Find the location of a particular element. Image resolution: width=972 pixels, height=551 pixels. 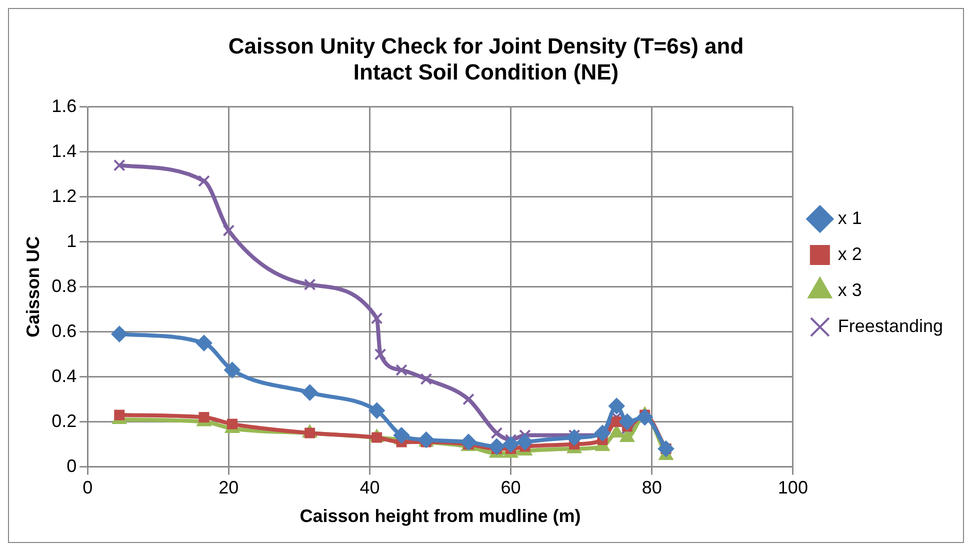

y-tick-label: 0.6 is located at coordinates (64, 330).